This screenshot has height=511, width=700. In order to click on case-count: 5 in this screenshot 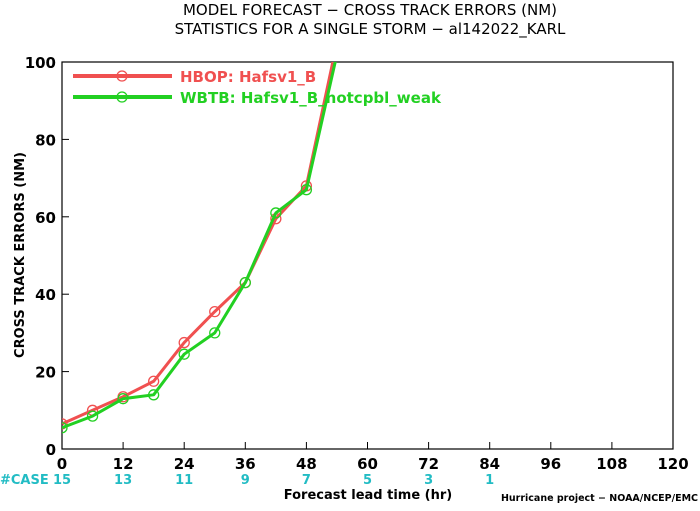, I will do `click(367, 480)`.